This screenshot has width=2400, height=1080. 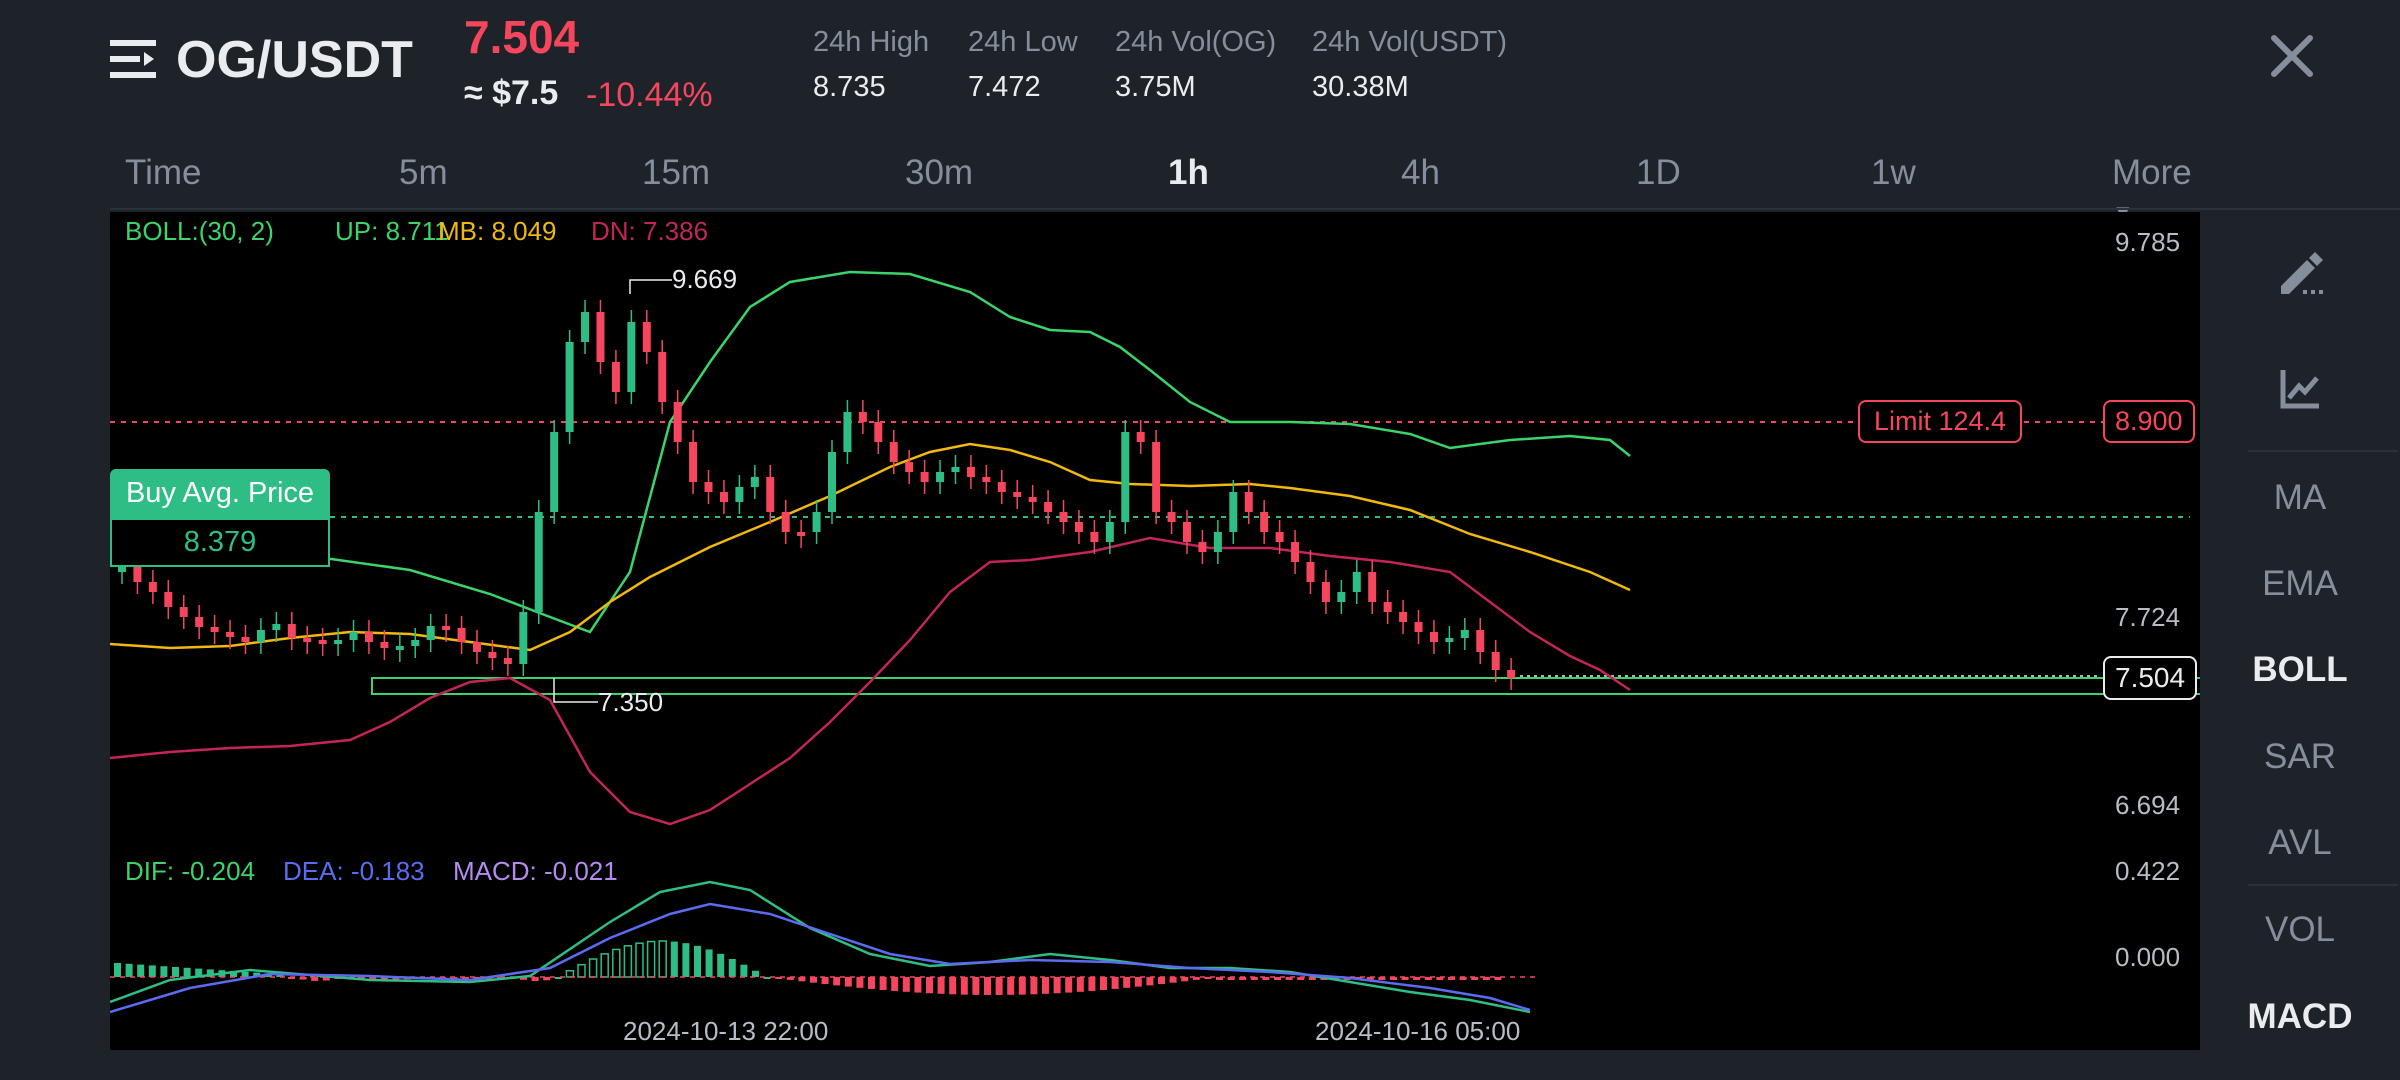 What do you see at coordinates (1893, 172) in the screenshot?
I see `tab-1w: 1w` at bounding box center [1893, 172].